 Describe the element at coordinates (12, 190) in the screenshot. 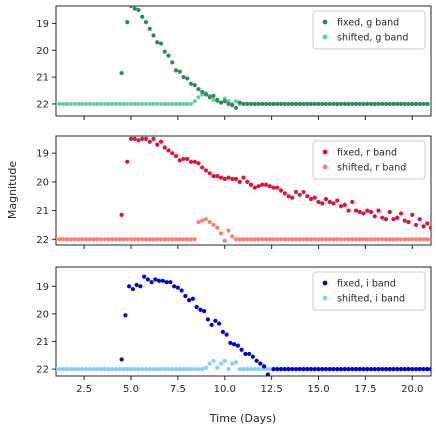

I see `y-axis-label: Magnitude` at that location.